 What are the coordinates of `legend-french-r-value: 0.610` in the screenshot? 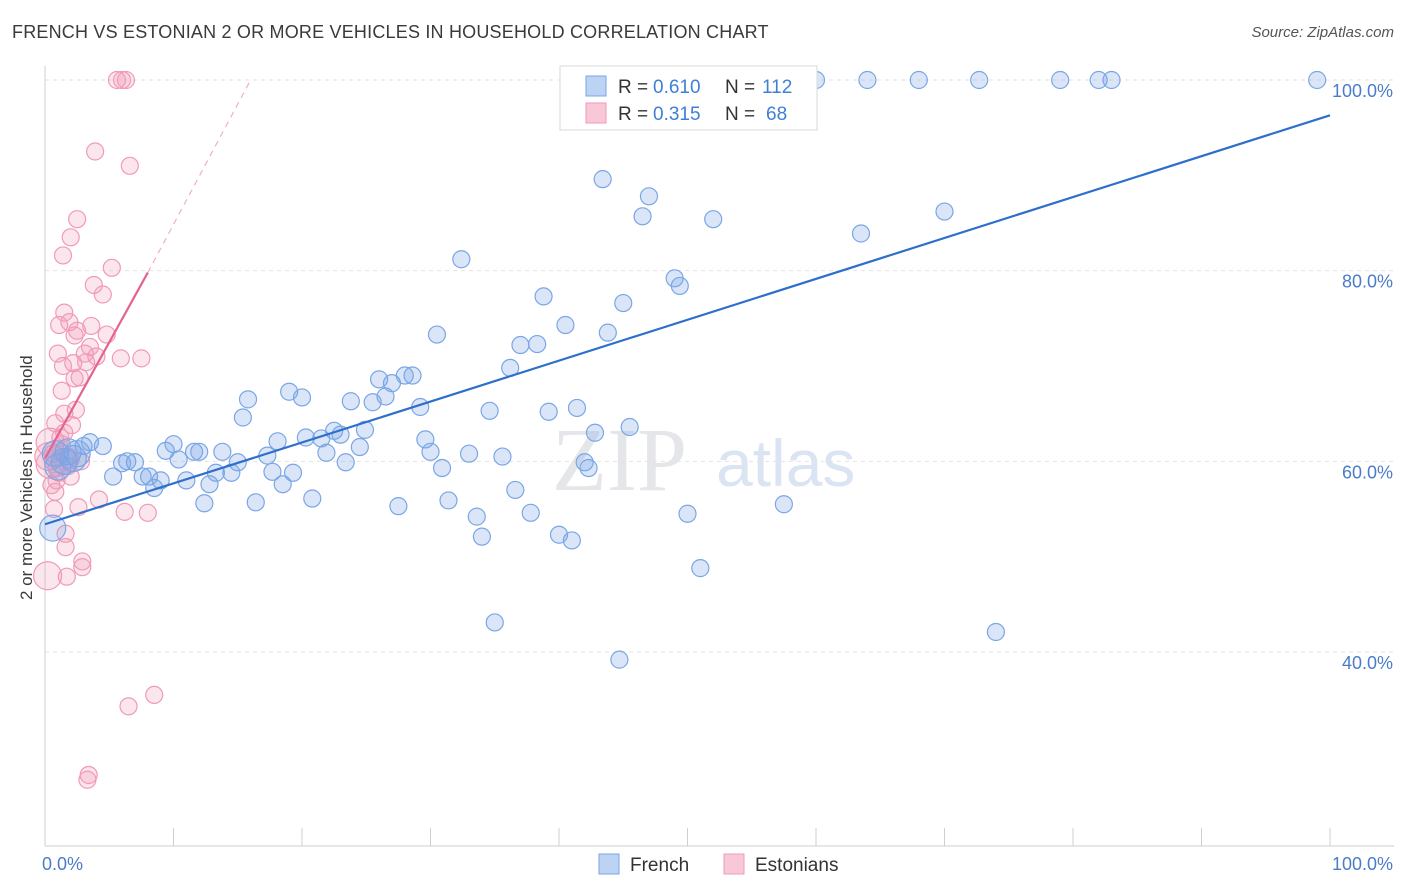 It's located at (677, 87).